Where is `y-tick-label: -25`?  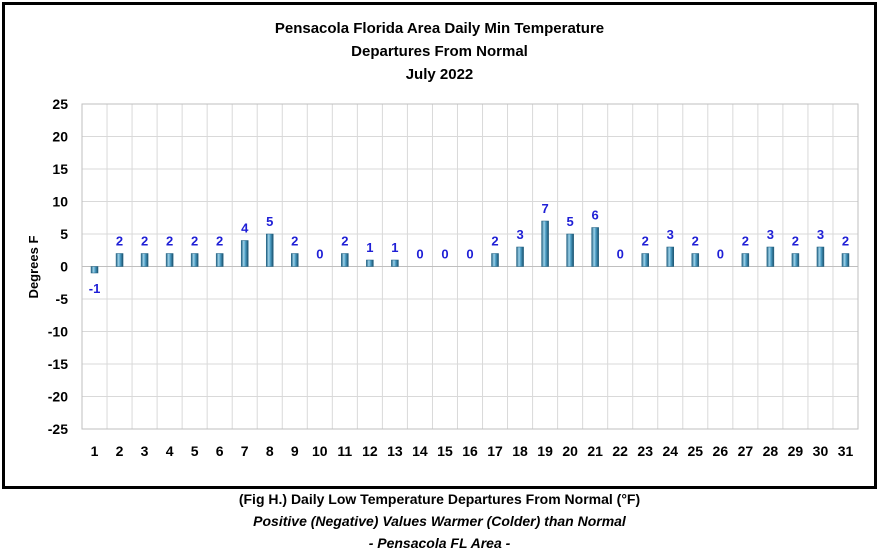 y-tick-label: -25 is located at coordinates (58, 429).